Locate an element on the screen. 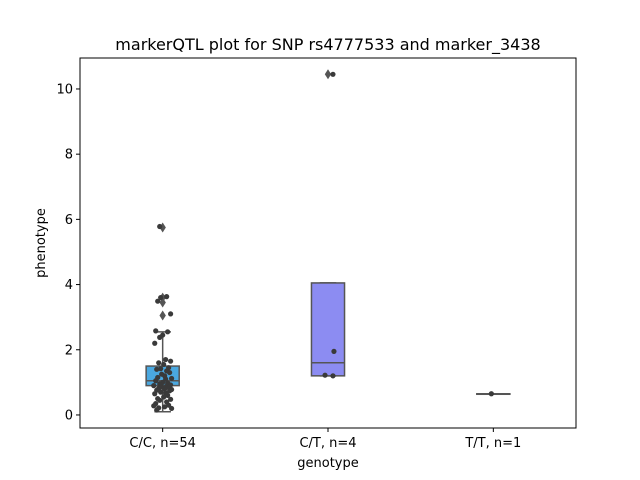 The height and width of the screenshot is (480, 640). y-tick-label: 8 is located at coordinates (69, 155).